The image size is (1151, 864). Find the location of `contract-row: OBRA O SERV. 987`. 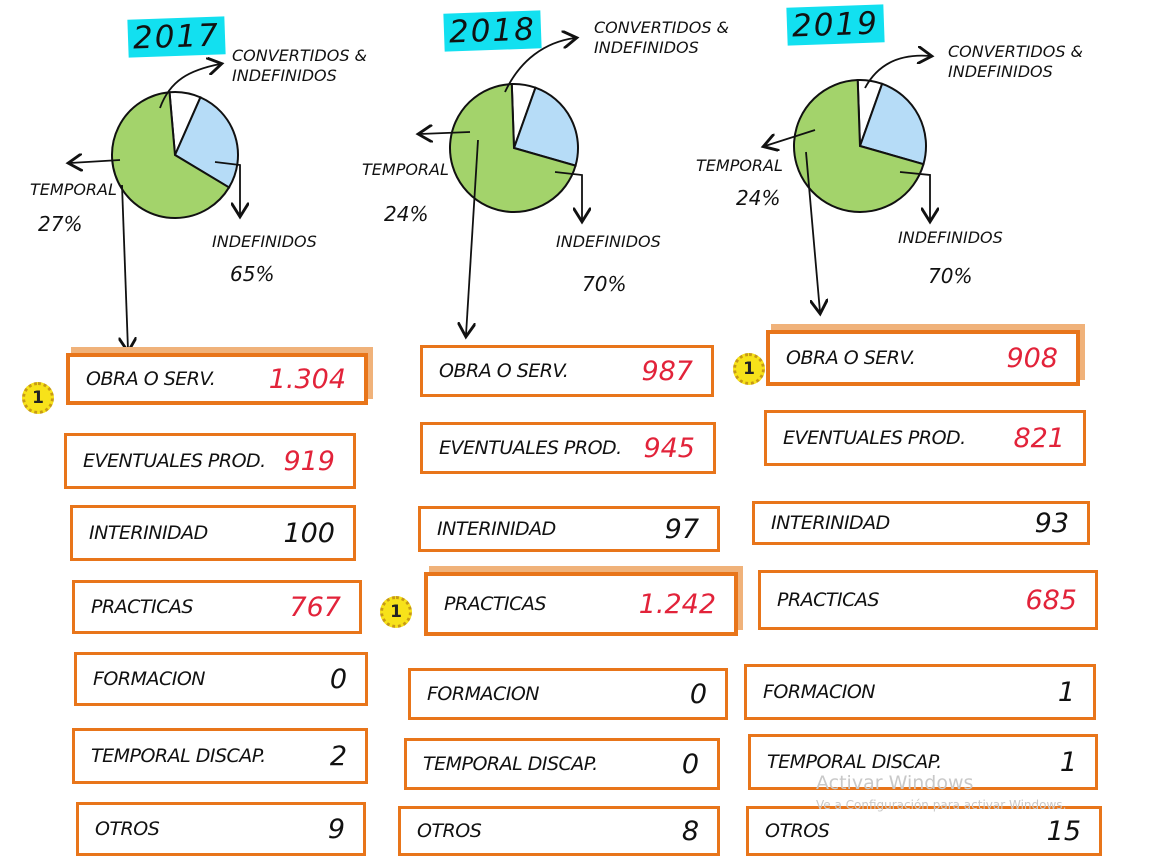

contract-row: OBRA O SERV. 987 is located at coordinates (567, 371).